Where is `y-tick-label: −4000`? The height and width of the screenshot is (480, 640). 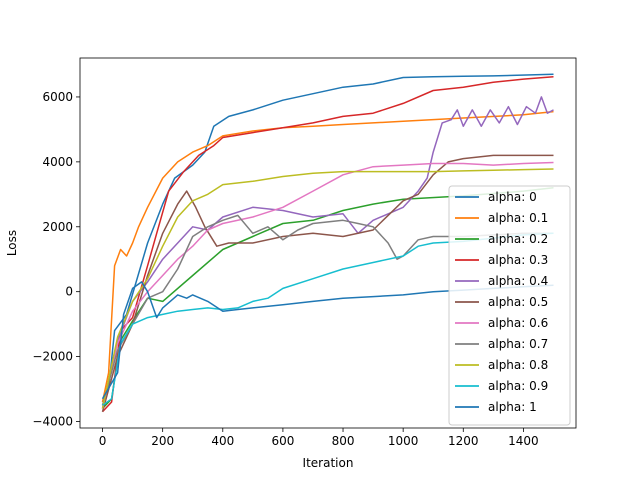
y-tick-label: −4000 is located at coordinates (52, 422).